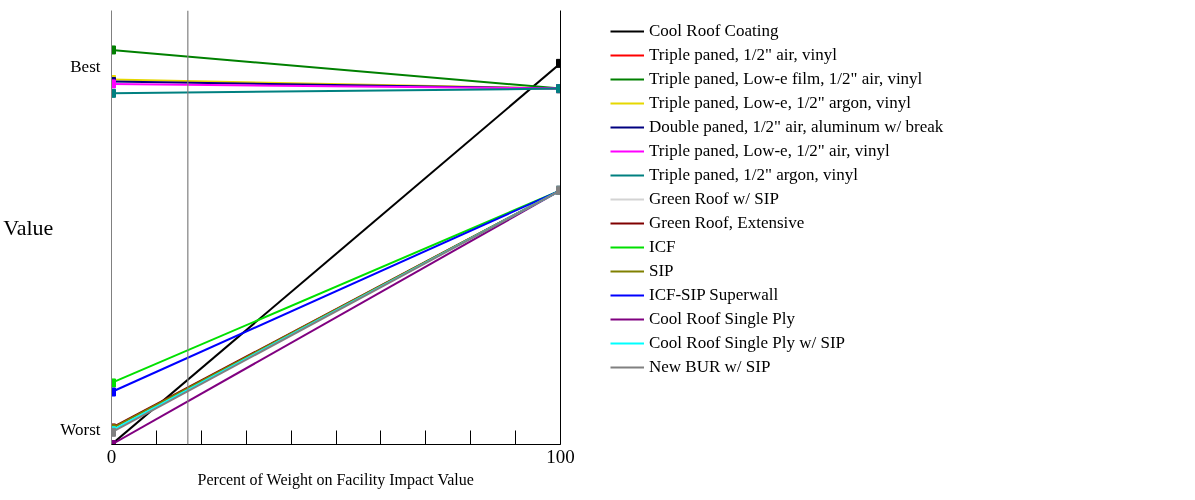 The height and width of the screenshot is (500, 1195). Describe the element at coordinates (714, 31) in the screenshot. I see `legend-label: Cool Roof Coating` at that location.